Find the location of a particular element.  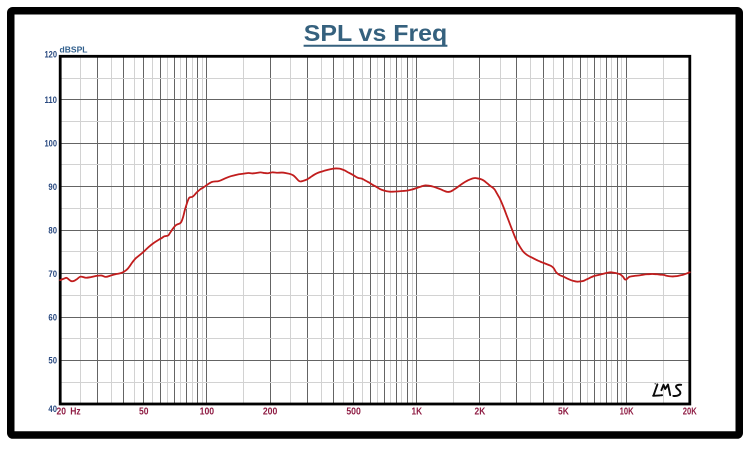

svg-text: 90 is located at coordinates (52, 187).